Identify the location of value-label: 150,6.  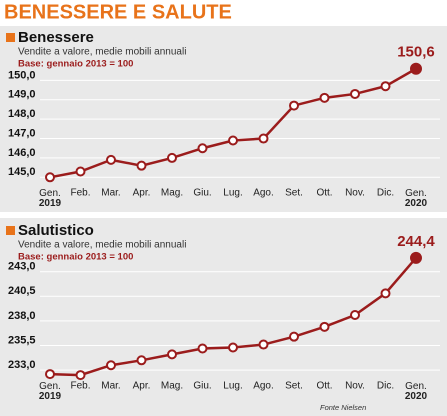
(416, 52).